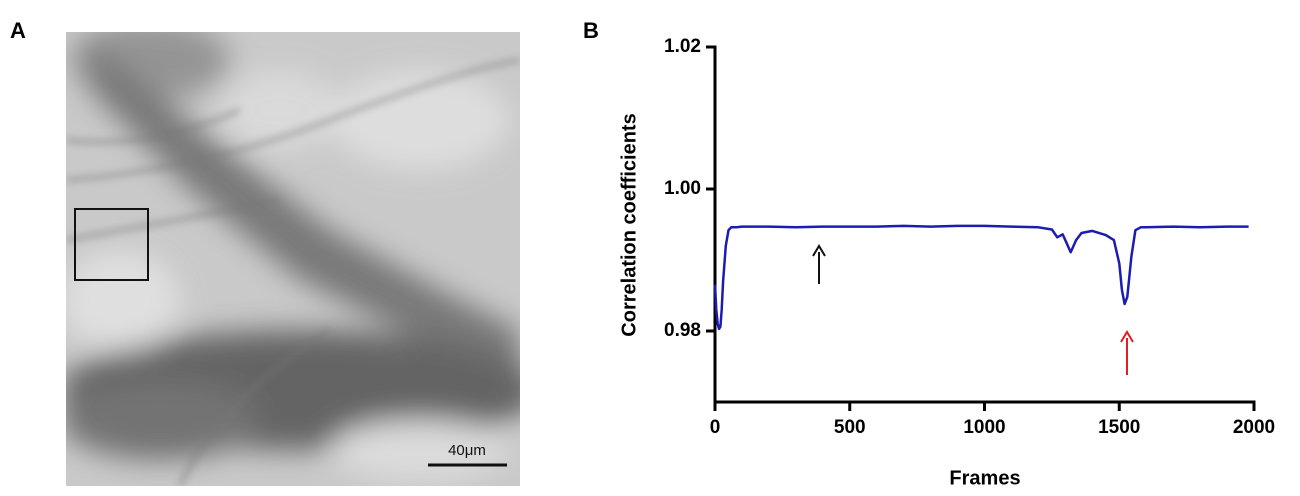 Image resolution: width=1300 pixels, height=496 pixels. What do you see at coordinates (682, 330) in the screenshot?
I see `y-tick-label: 0.98` at bounding box center [682, 330].